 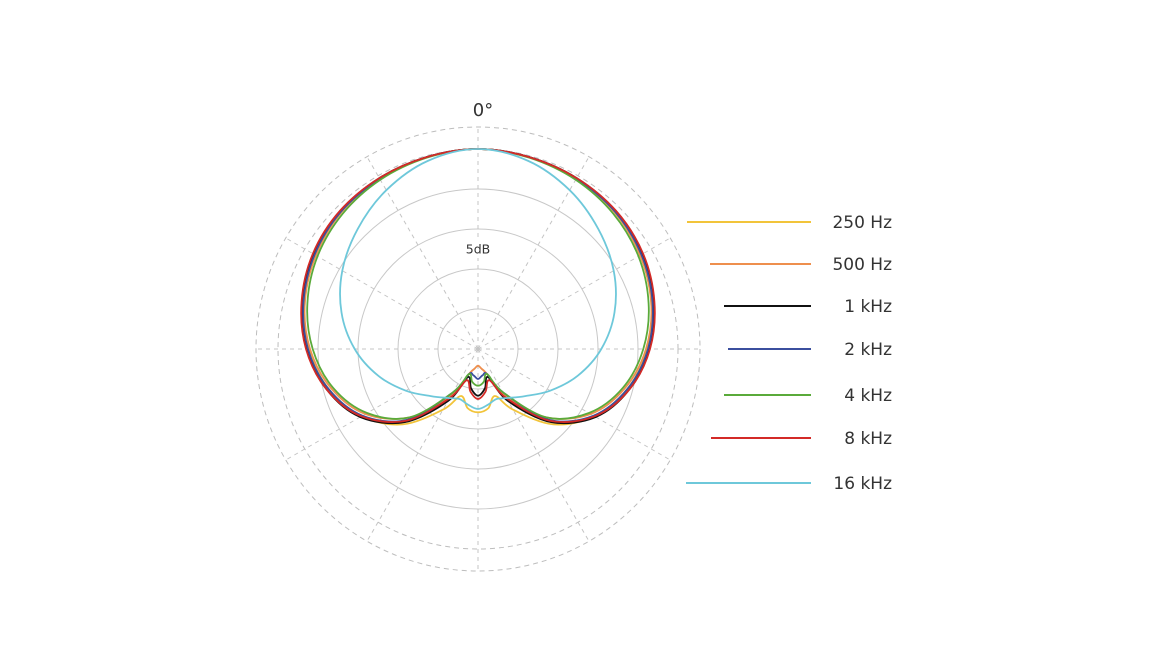 I want to click on legend-item: 4 kHz, so click(x=808, y=396).